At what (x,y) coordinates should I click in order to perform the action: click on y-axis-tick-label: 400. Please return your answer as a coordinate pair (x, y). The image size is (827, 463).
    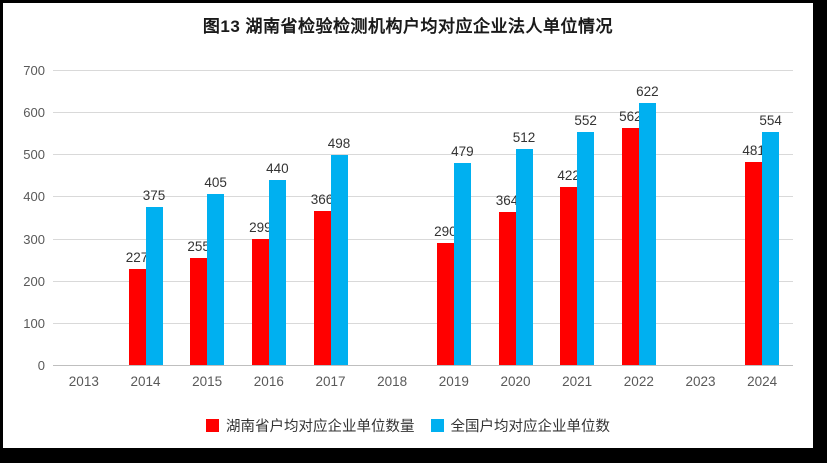
    Looking at the image, I should click on (34, 197).